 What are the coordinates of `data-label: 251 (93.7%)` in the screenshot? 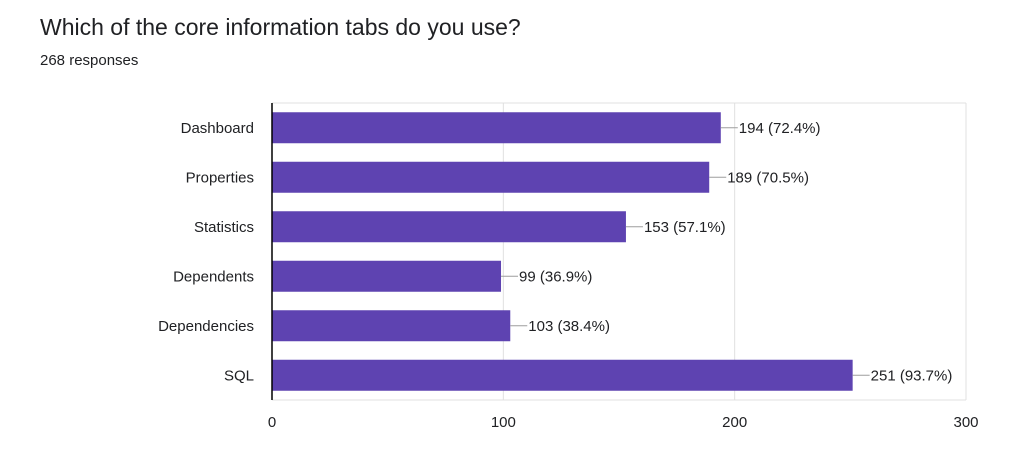 It's located at (912, 375).